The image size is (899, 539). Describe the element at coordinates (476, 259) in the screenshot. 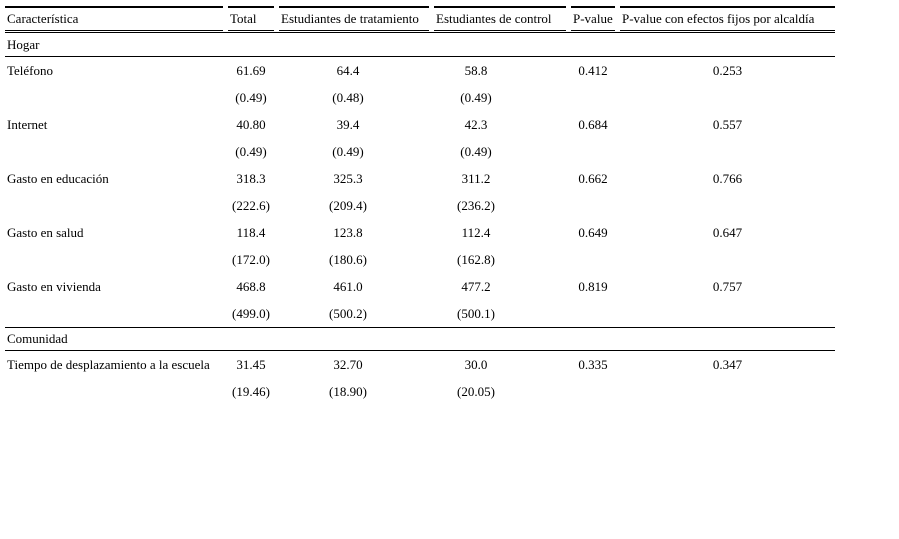

I see `sd-control: (162.8)` at that location.